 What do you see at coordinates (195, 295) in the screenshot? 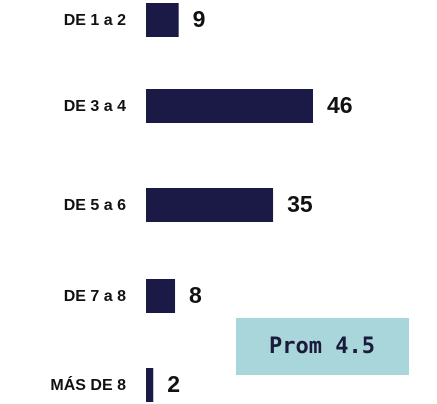
I see `value-label: 8` at bounding box center [195, 295].